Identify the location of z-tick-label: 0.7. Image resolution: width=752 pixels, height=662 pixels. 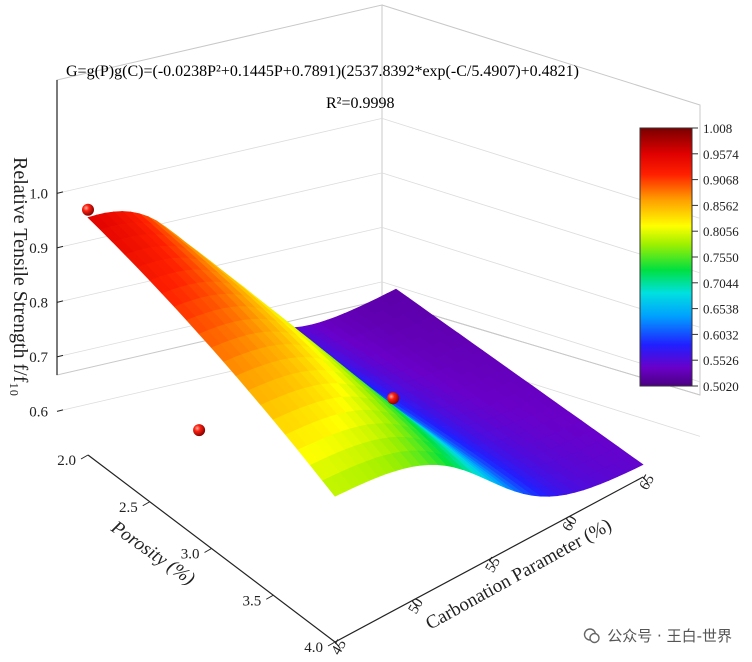
(38, 358).